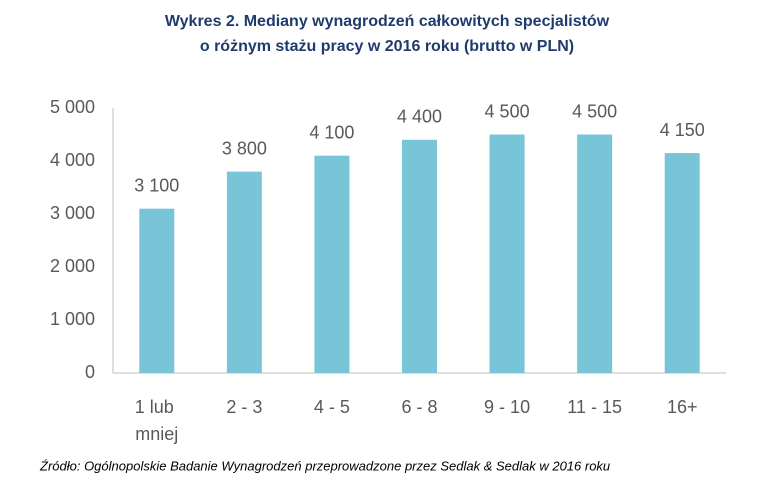 This screenshot has height=500, width=773. I want to click on y-tick-label: 2 000, so click(72, 266).